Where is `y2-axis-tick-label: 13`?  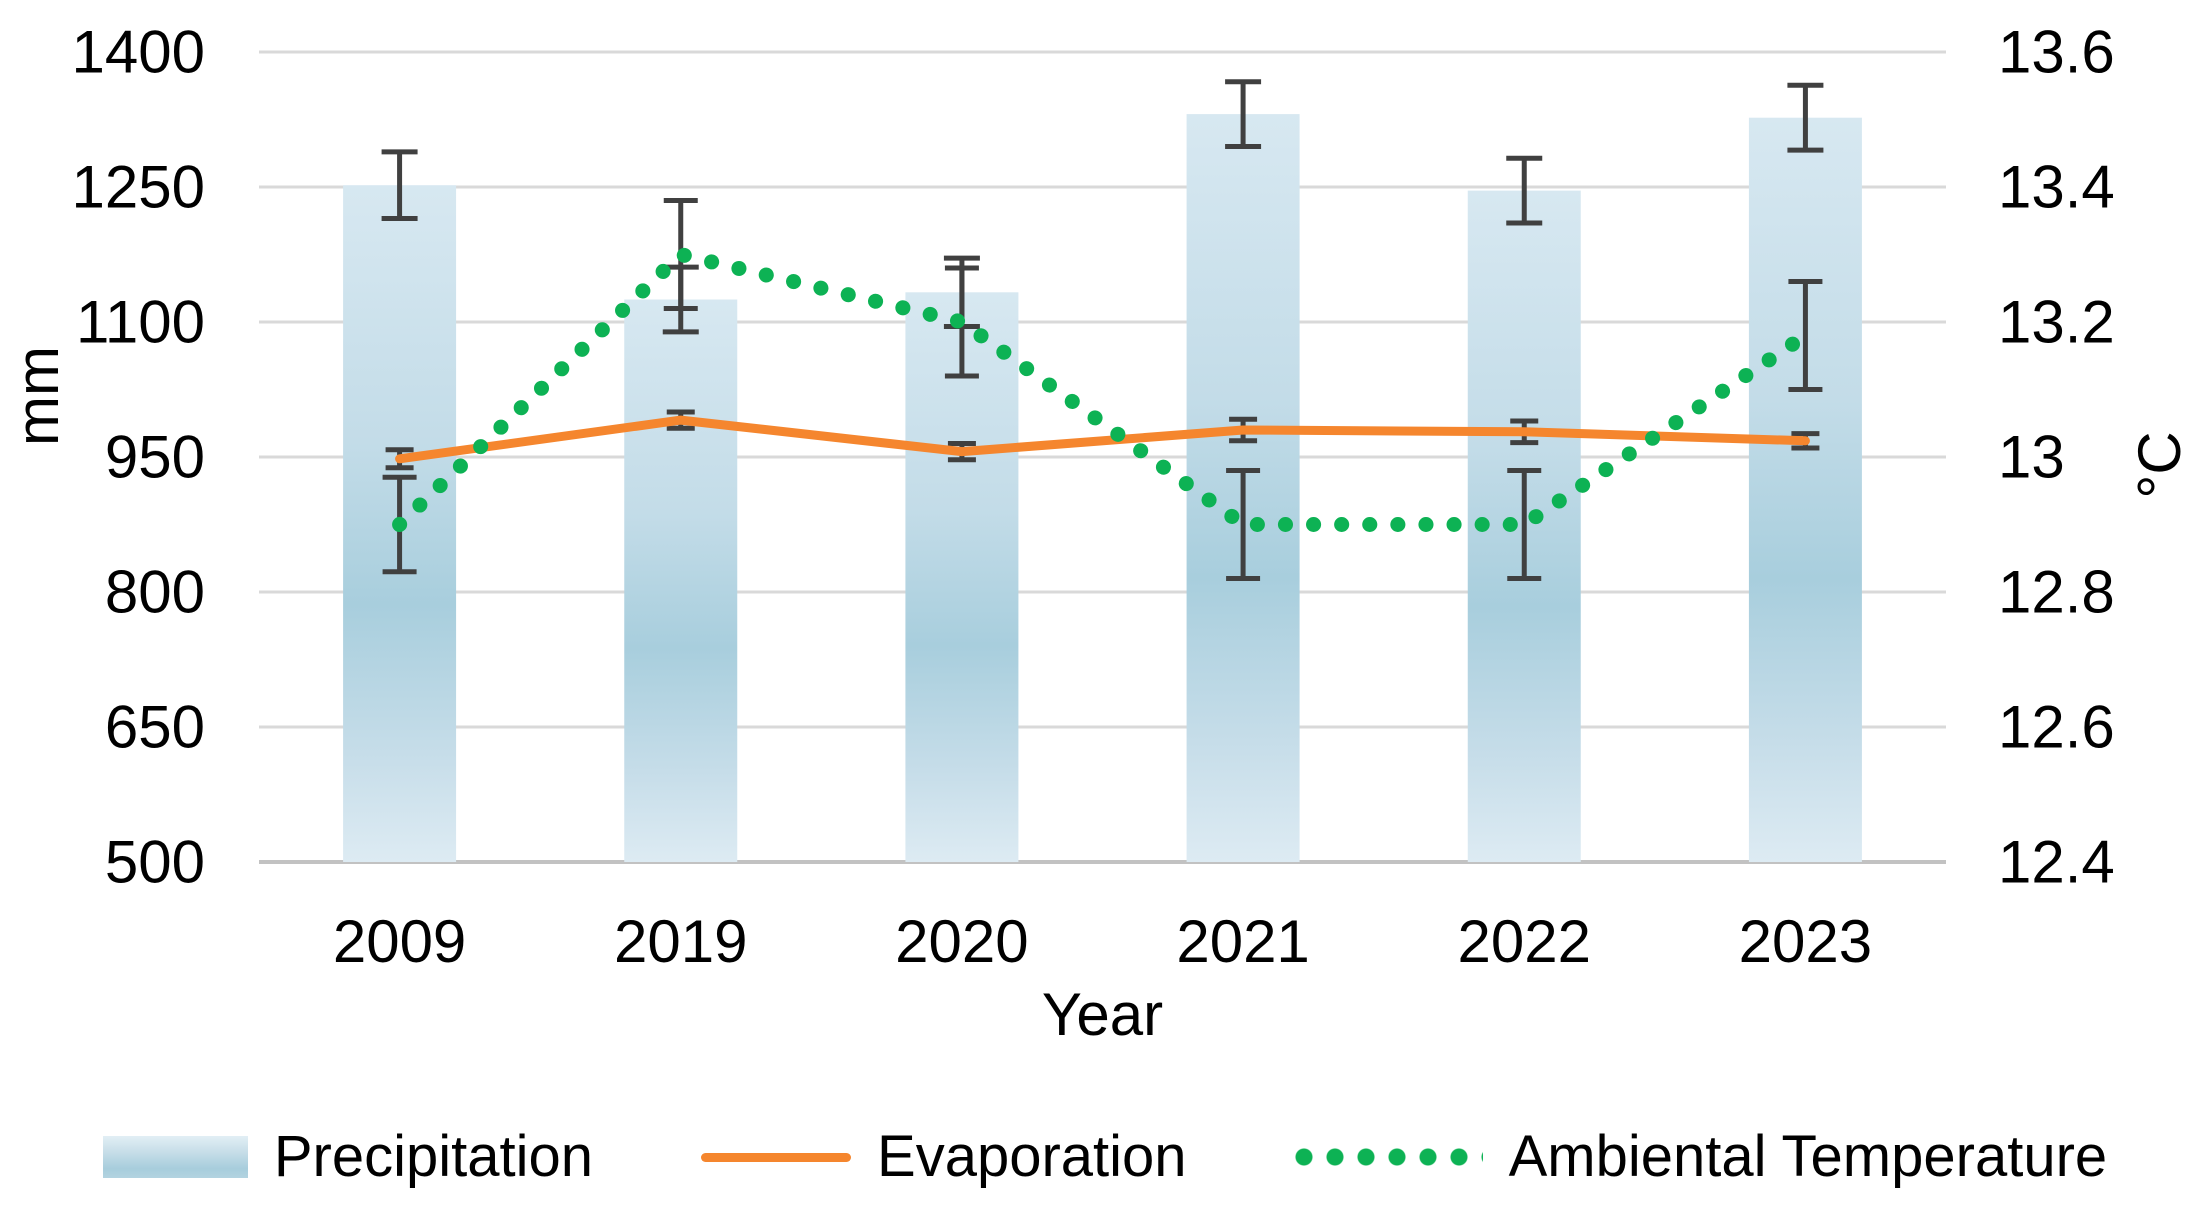
y2-axis-tick-label: 13 is located at coordinates (2031, 457).